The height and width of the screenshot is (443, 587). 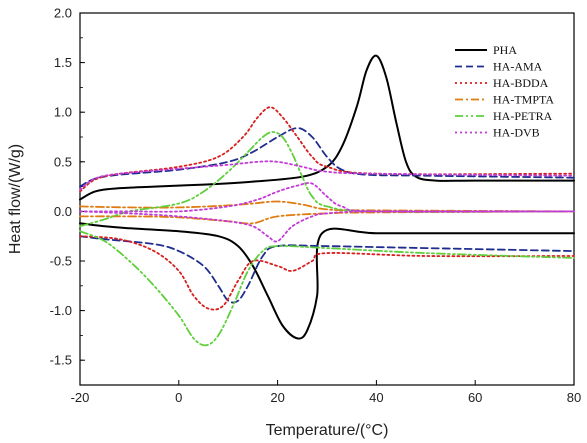 What do you see at coordinates (574, 397) in the screenshot?
I see `x-tick-label: 80` at bounding box center [574, 397].